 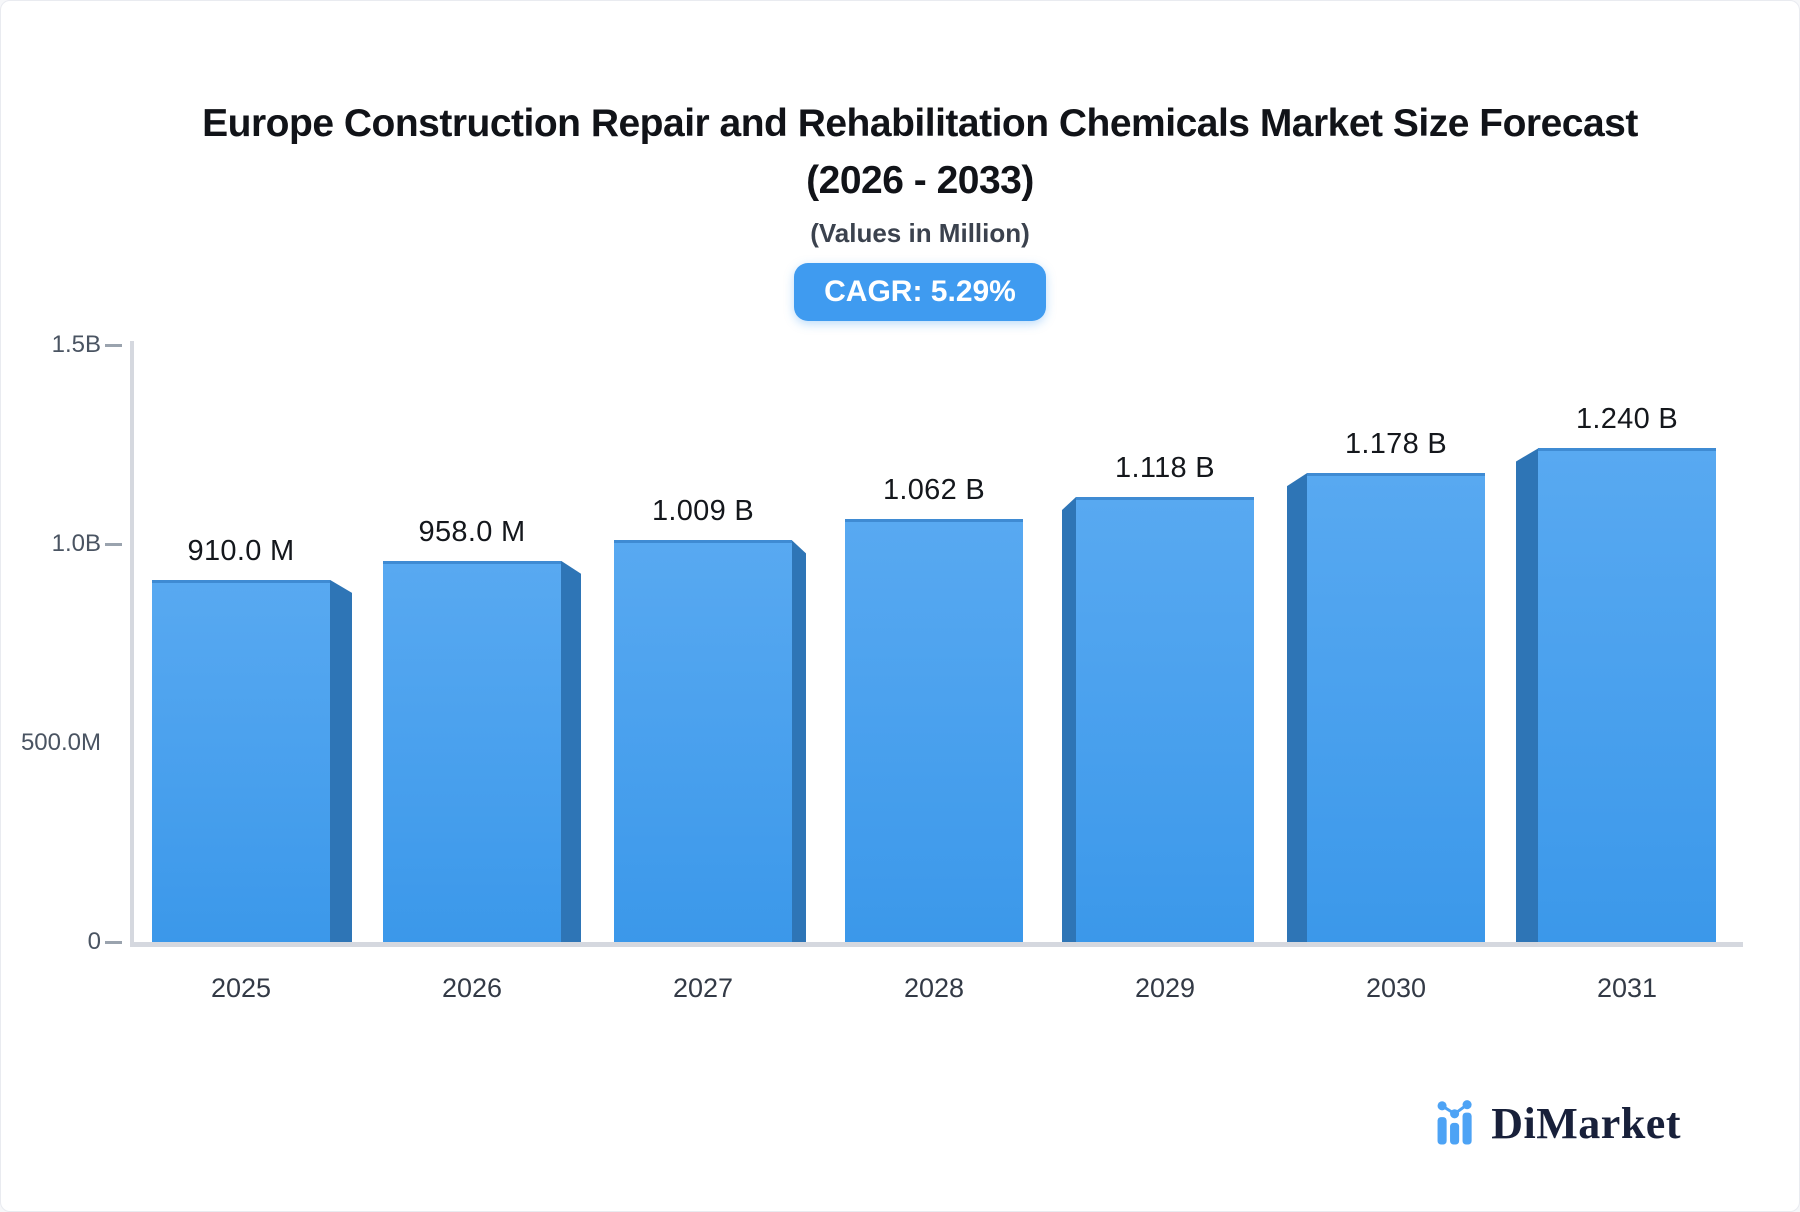 I want to click on bar-value-label: 958.0 M, so click(x=472, y=531).